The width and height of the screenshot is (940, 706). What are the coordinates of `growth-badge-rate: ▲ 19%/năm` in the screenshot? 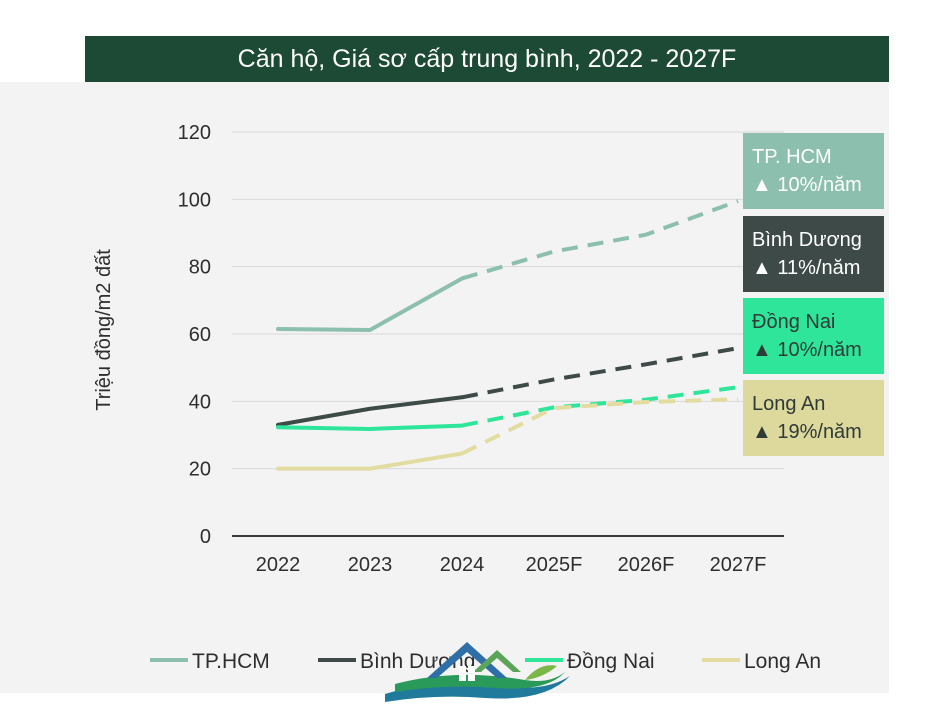 It's located at (807, 432).